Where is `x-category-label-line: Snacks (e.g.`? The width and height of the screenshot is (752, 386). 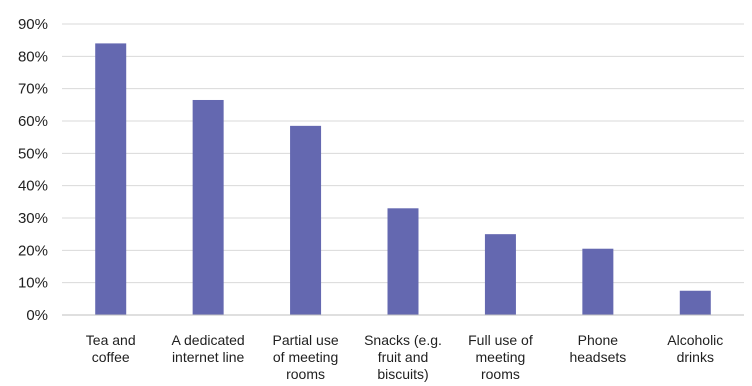 x-category-label-line: Snacks (e.g. is located at coordinates (403, 340).